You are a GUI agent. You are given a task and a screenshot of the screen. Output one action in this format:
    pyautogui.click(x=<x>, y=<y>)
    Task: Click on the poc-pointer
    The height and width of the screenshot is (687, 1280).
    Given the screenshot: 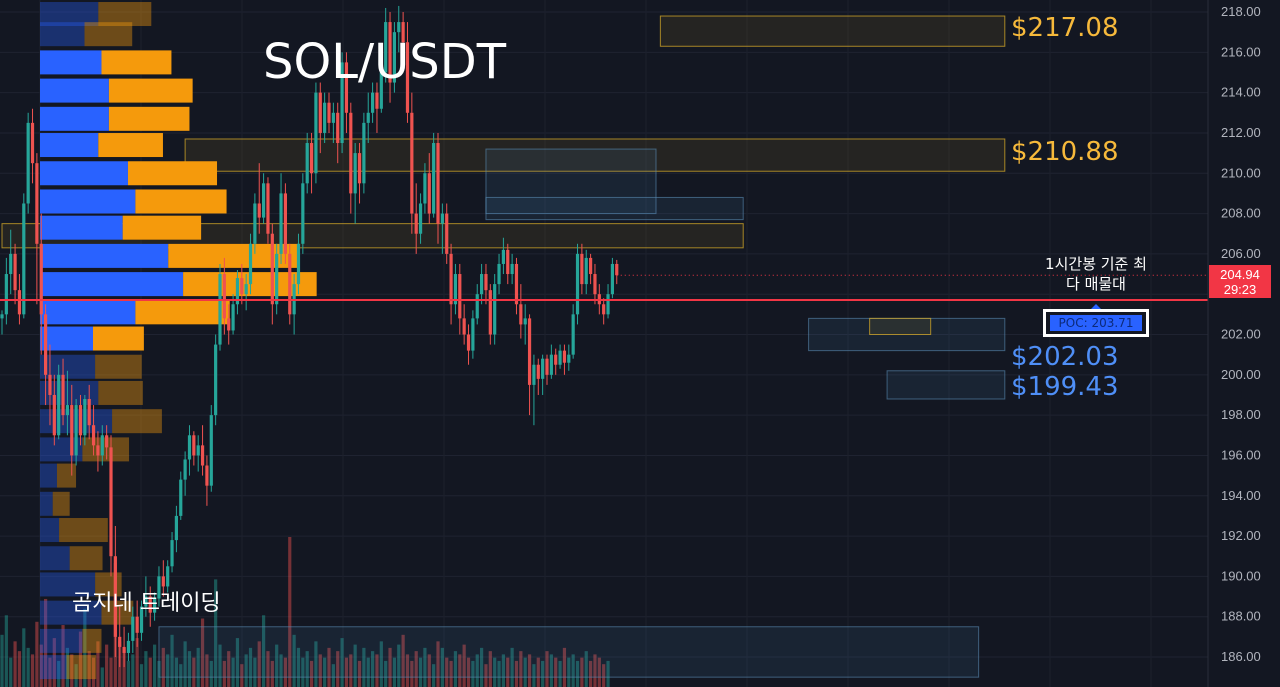 What is the action you would take?
    pyautogui.click(x=1096, y=307)
    